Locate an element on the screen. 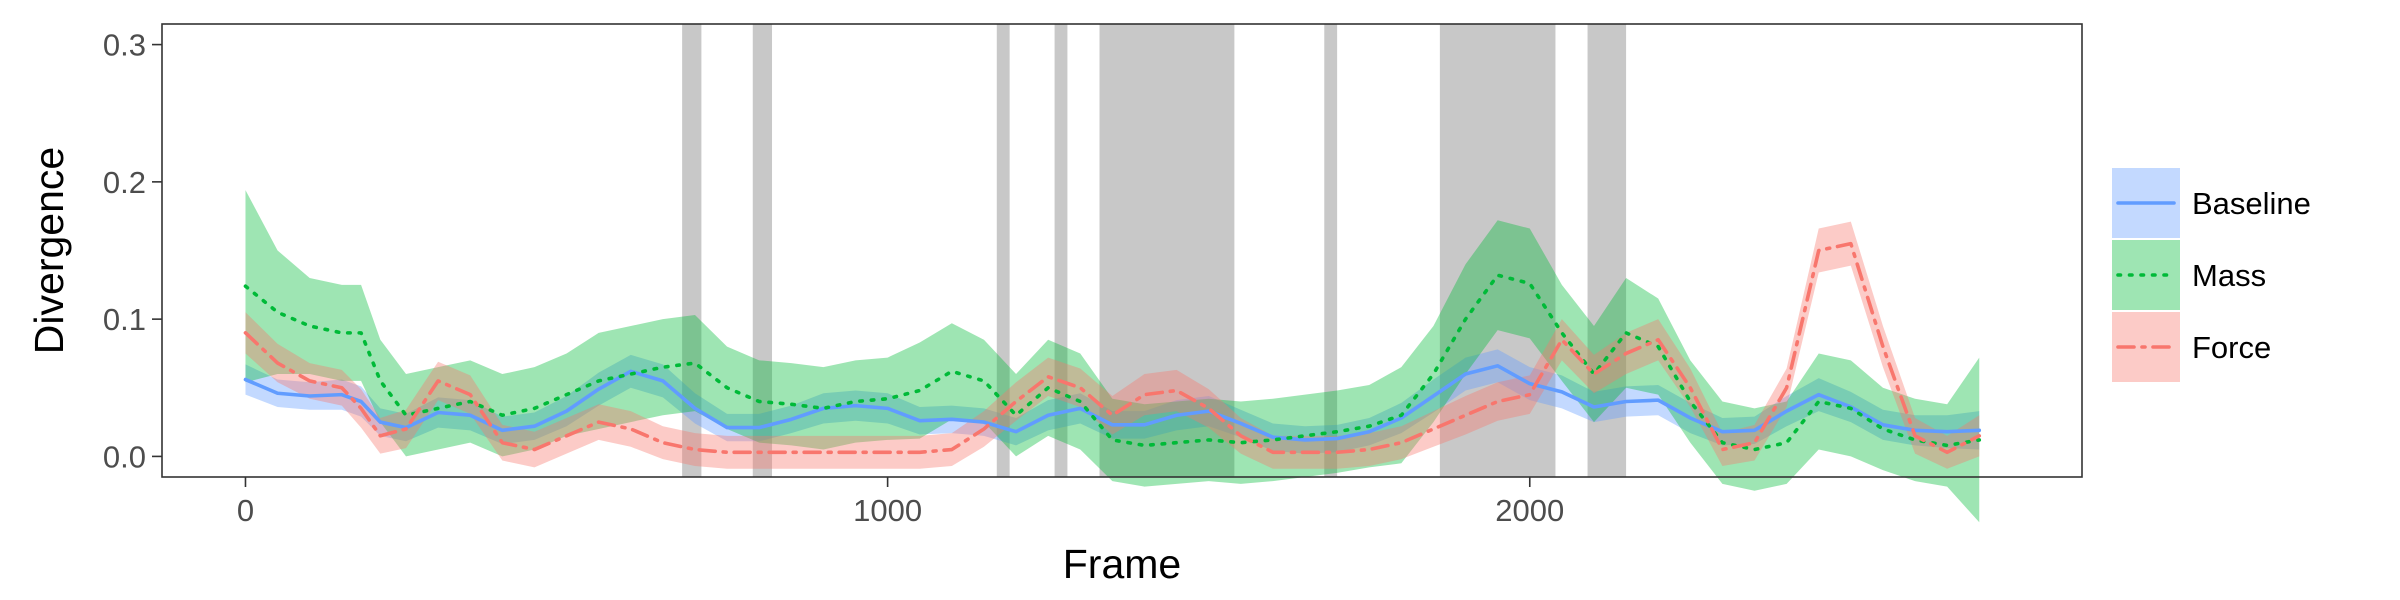 This screenshot has height=600, width=2400. legend-key-bg-mass is located at coordinates (2146, 275).